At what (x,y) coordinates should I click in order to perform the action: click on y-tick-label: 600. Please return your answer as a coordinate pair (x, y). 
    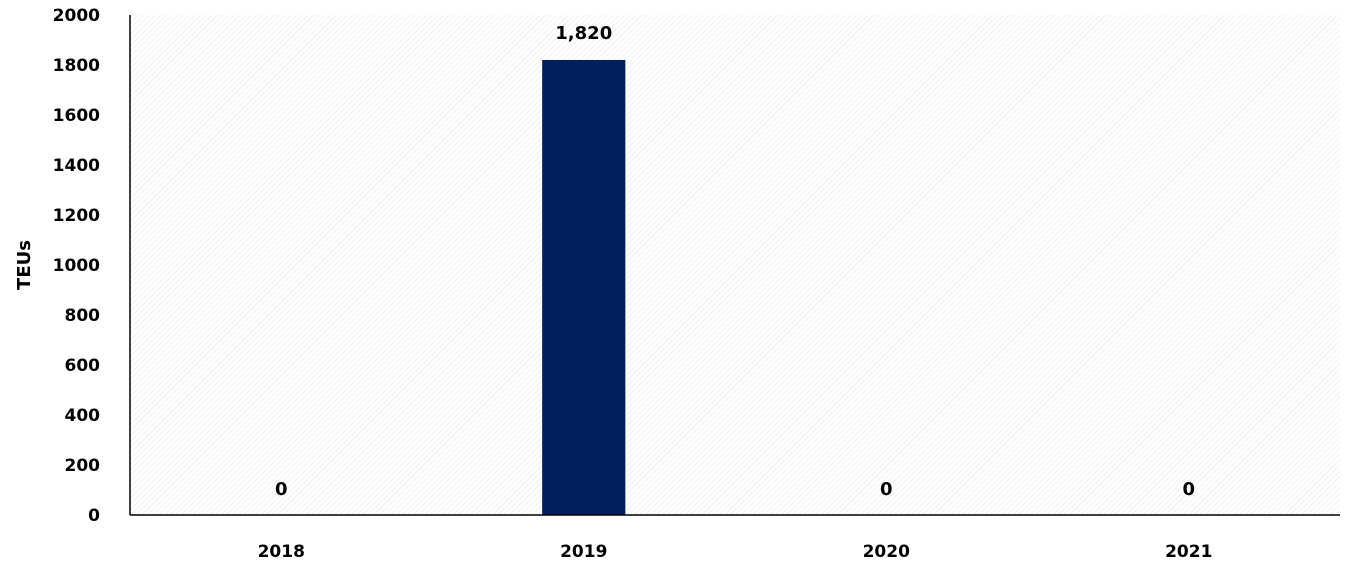
    Looking at the image, I should click on (83, 366).